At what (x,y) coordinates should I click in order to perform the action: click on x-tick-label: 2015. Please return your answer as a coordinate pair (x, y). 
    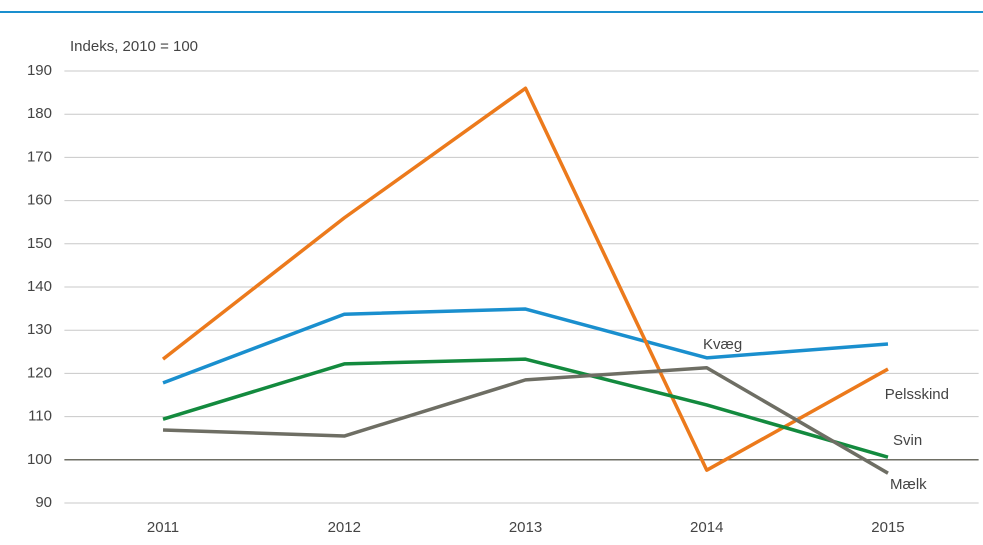
    Looking at the image, I should click on (887, 527).